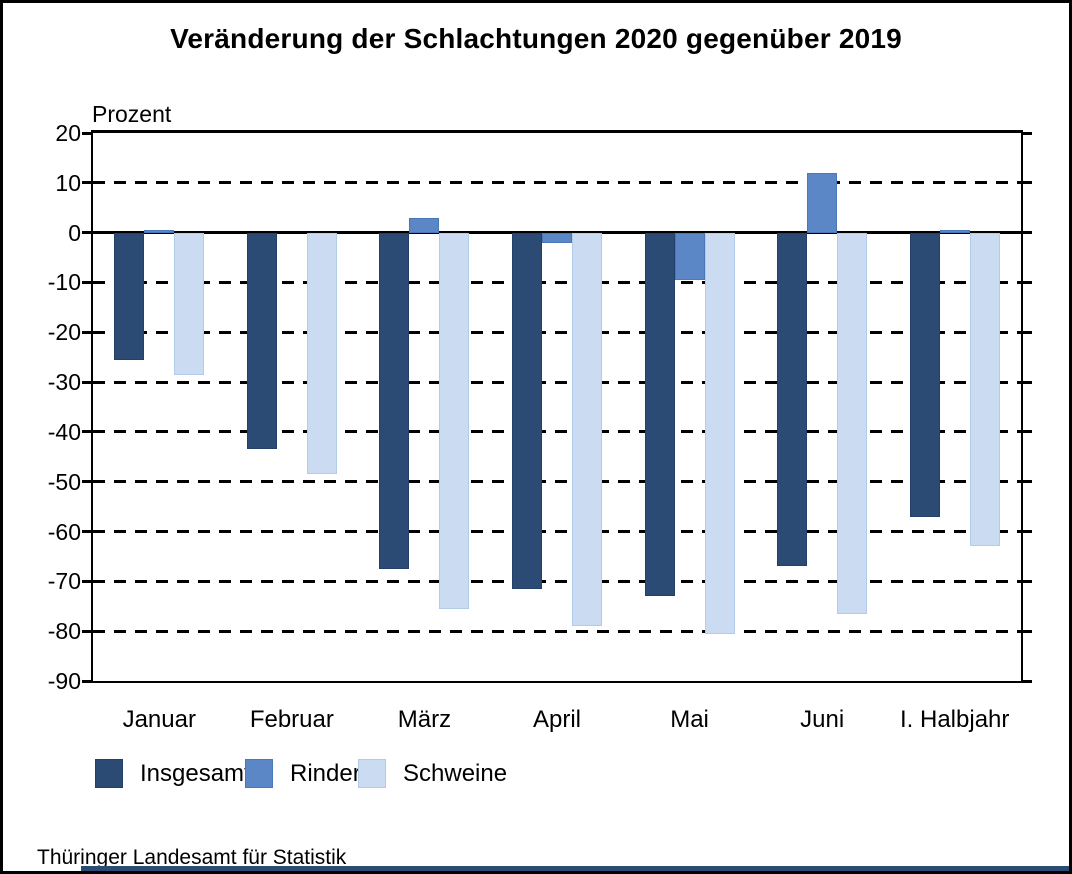 The height and width of the screenshot is (874, 1072). I want to click on bar-schweine-juni, so click(852, 423).